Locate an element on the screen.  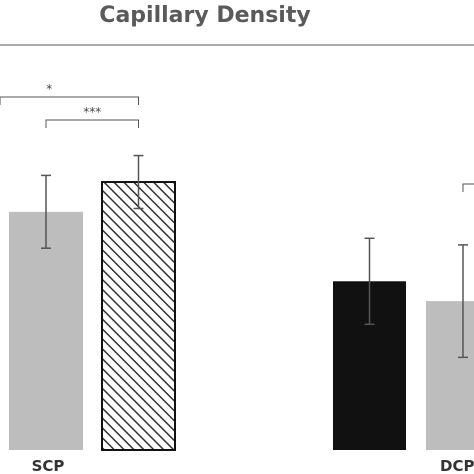
bar-dcp-1-error-bar is located at coordinates (369, 281).